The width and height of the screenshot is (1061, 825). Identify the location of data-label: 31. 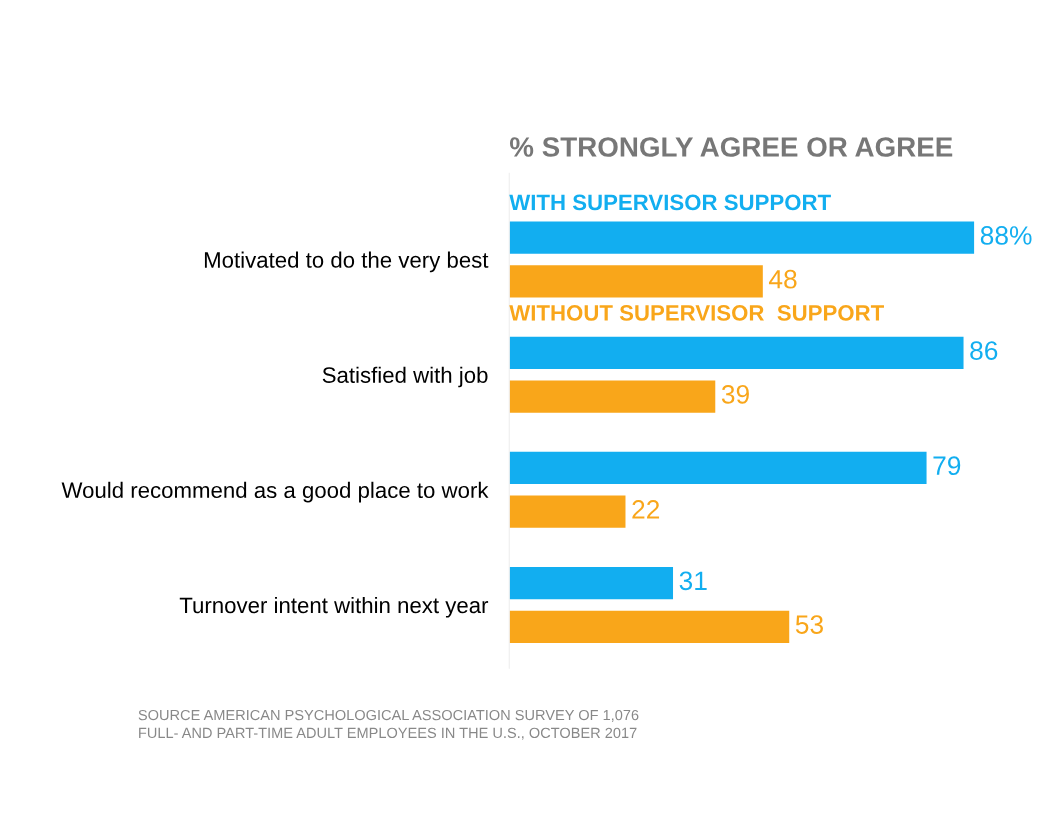
(693, 581).